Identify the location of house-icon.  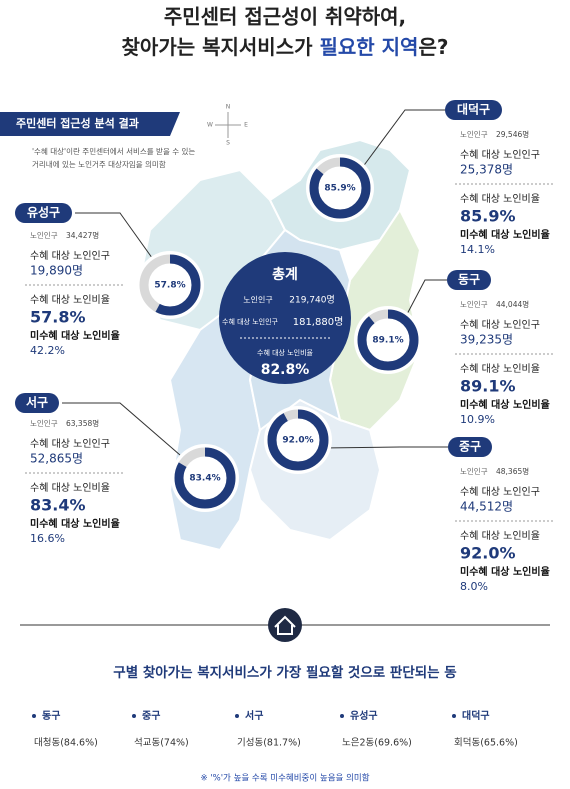
(285, 625).